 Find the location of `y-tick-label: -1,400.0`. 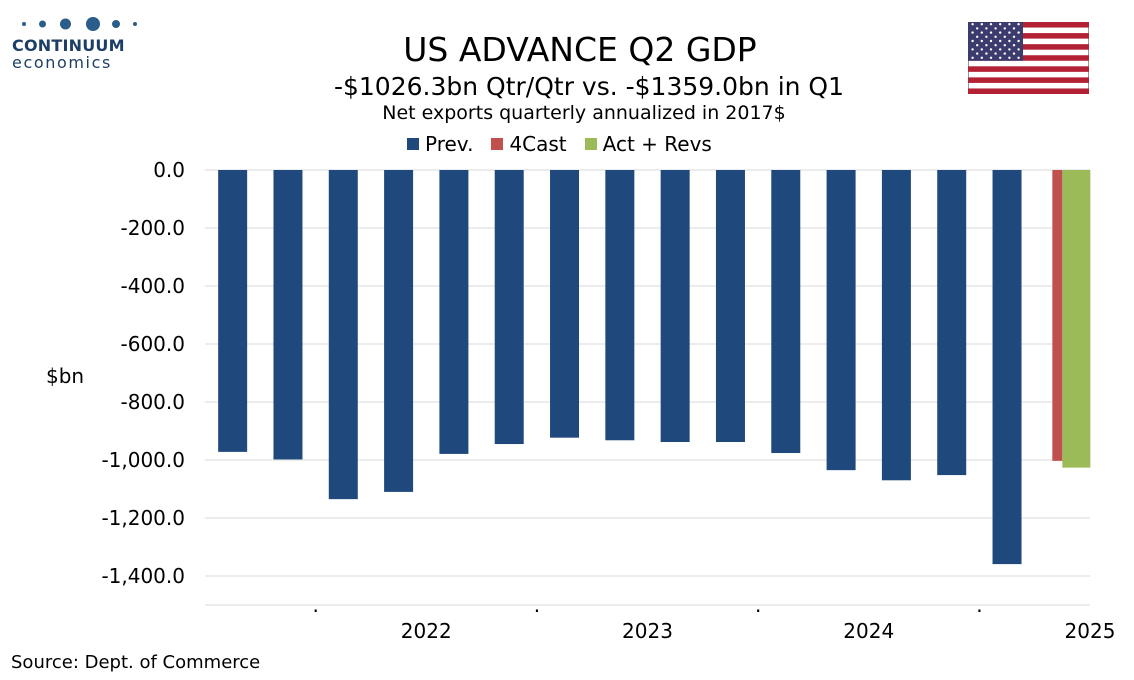

y-tick-label: -1,400.0 is located at coordinates (143, 576).